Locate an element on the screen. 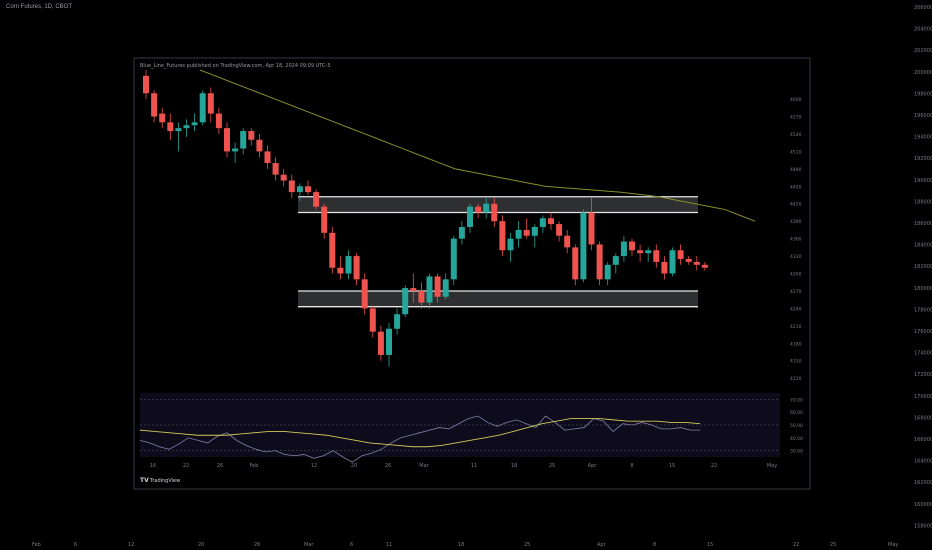 Image resolution: width=932 pixels, height=550 pixels. outer-time-label: 12 is located at coordinates (131, 545).